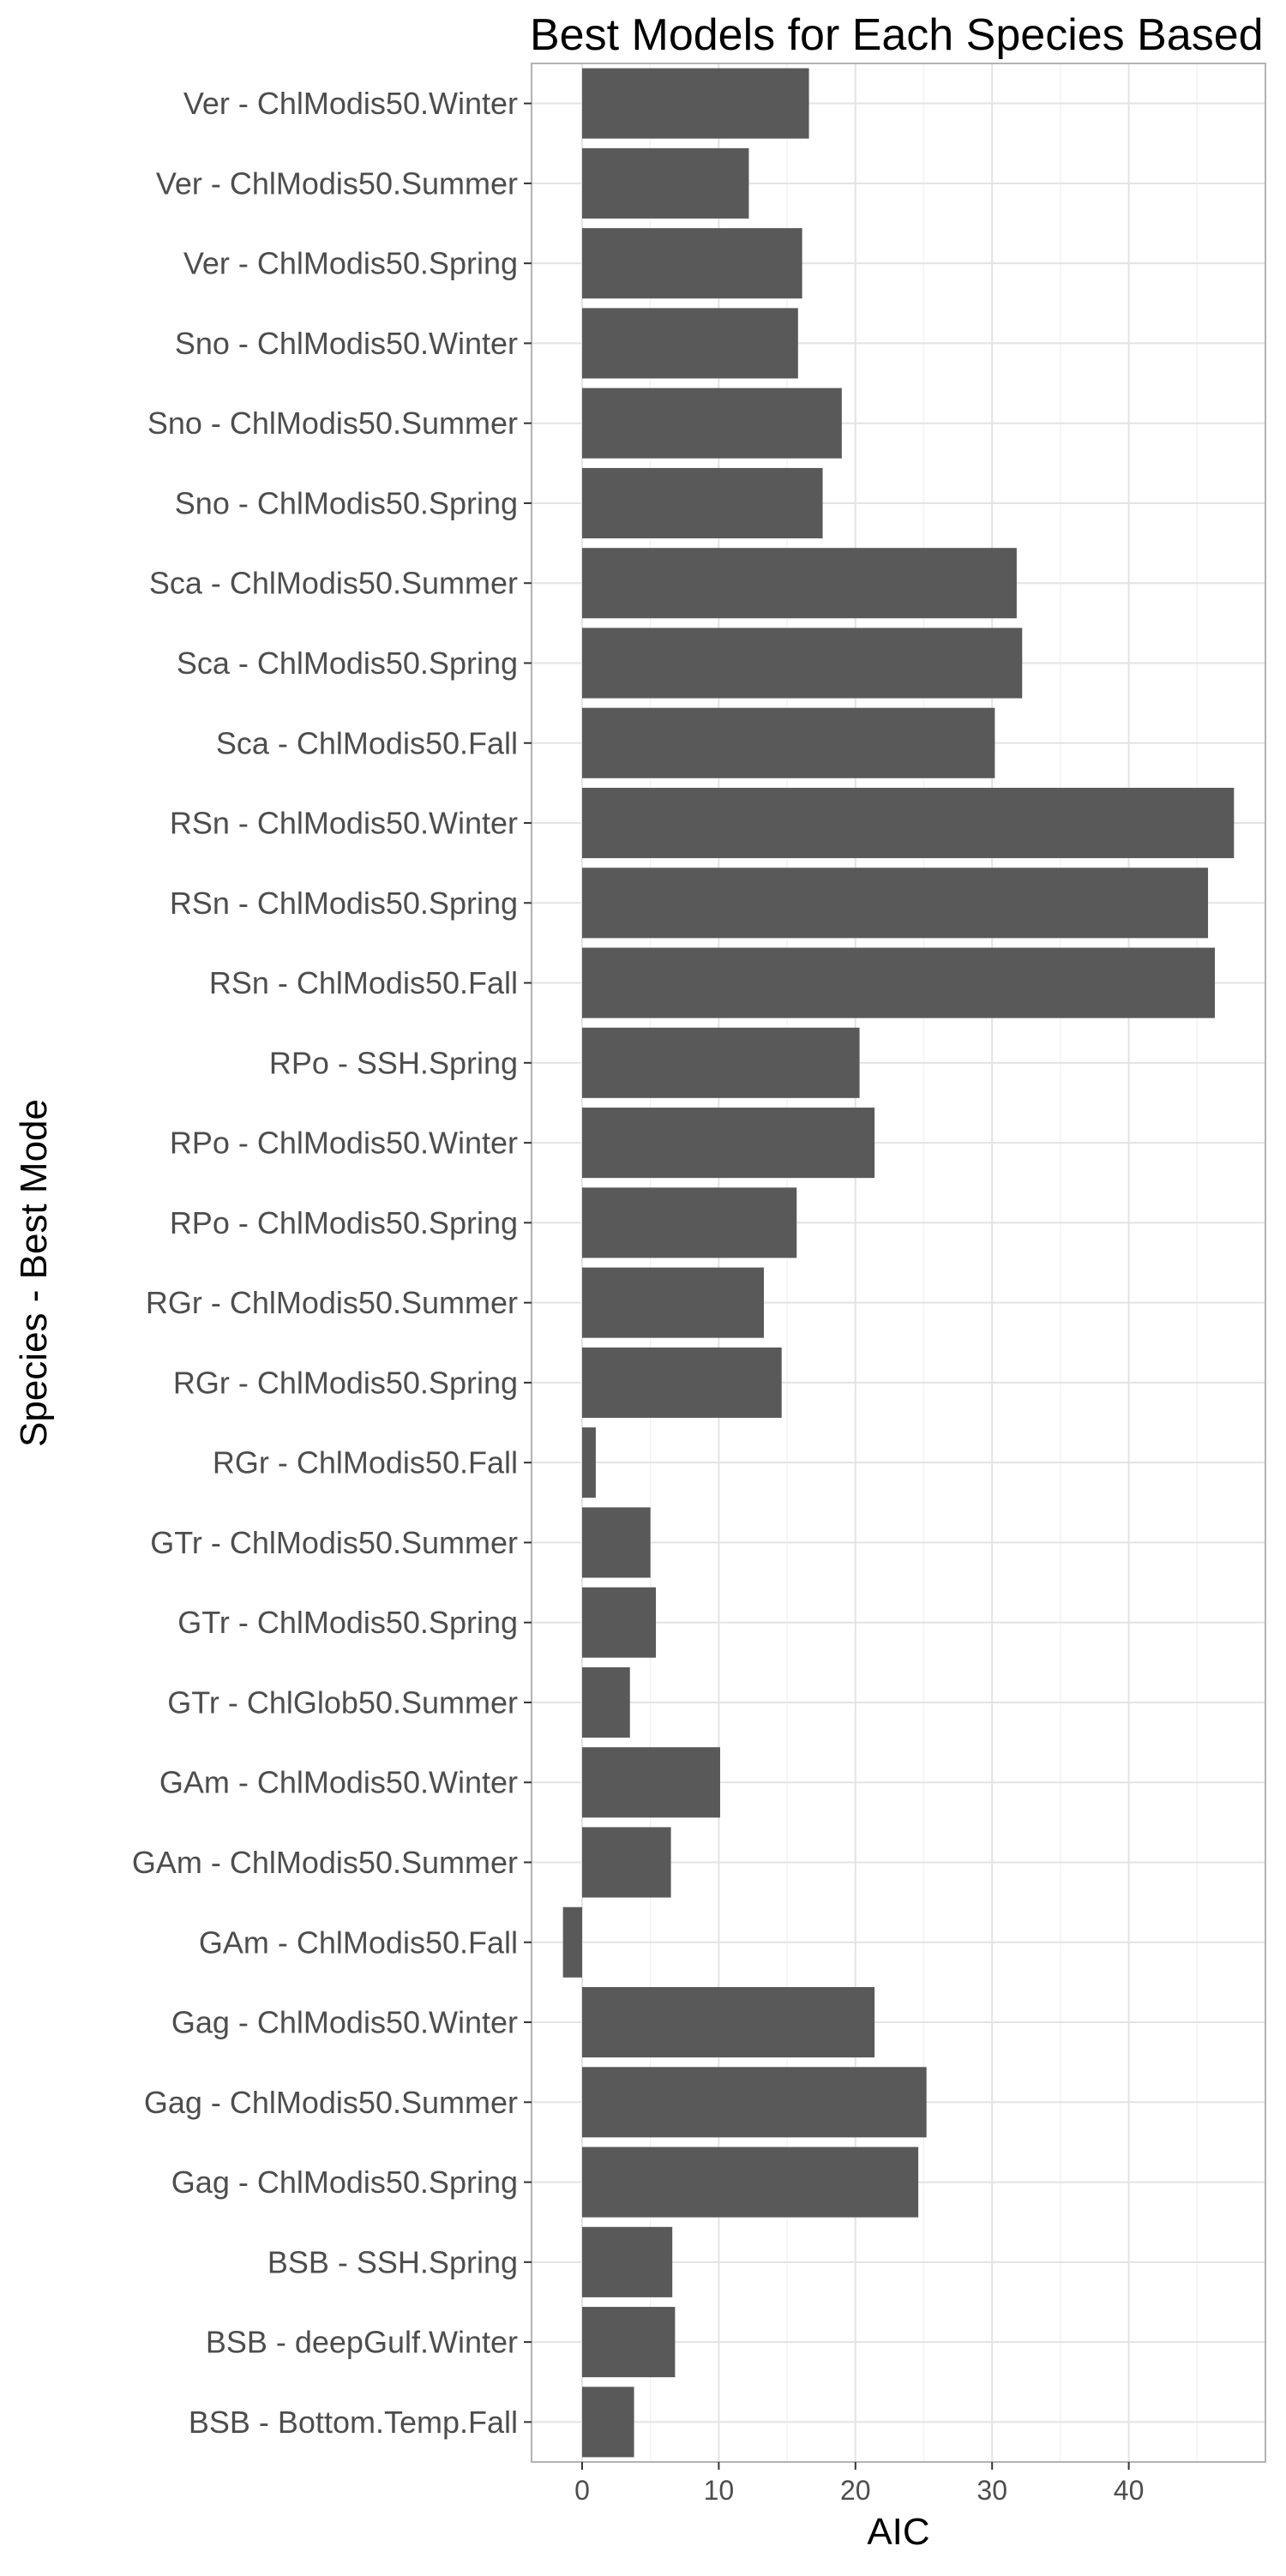  Describe the element at coordinates (344, 1143) in the screenshot. I see `y-tick-label: RPo - ChlModis50.Winter` at that location.